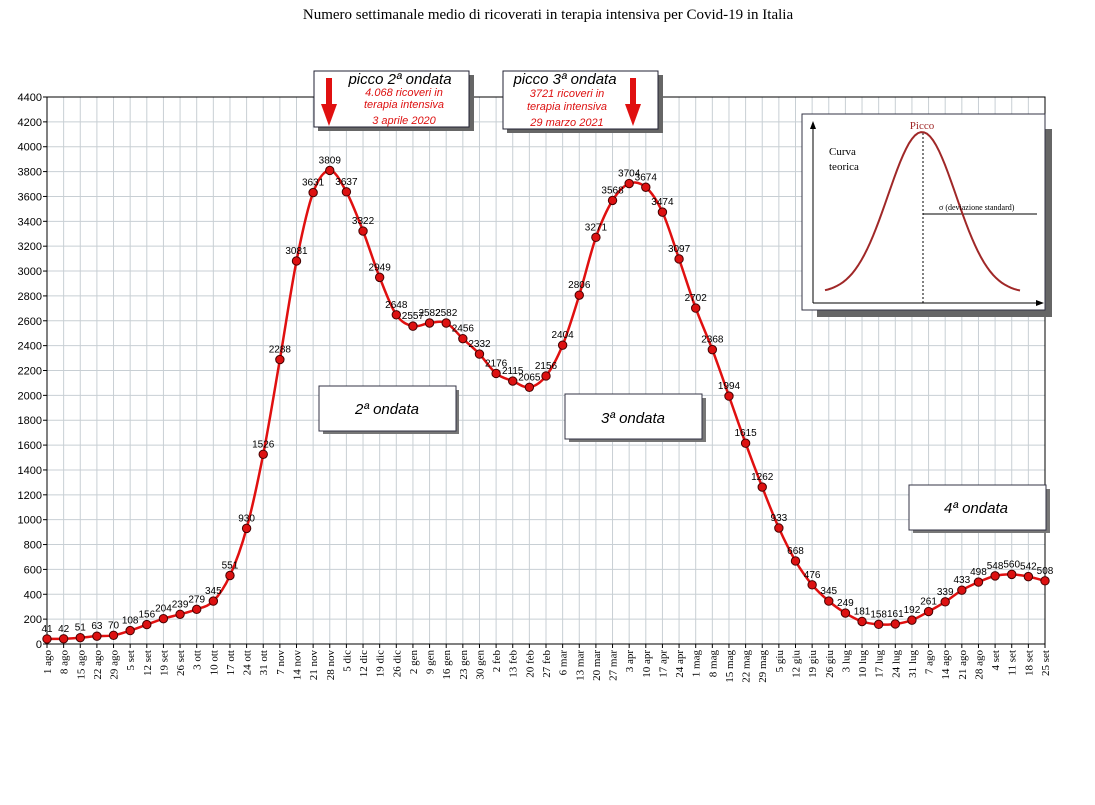 This screenshot has height=805, width=1095. What do you see at coordinates (380, 267) in the screenshot?
I see `data-label: 2949` at bounding box center [380, 267].